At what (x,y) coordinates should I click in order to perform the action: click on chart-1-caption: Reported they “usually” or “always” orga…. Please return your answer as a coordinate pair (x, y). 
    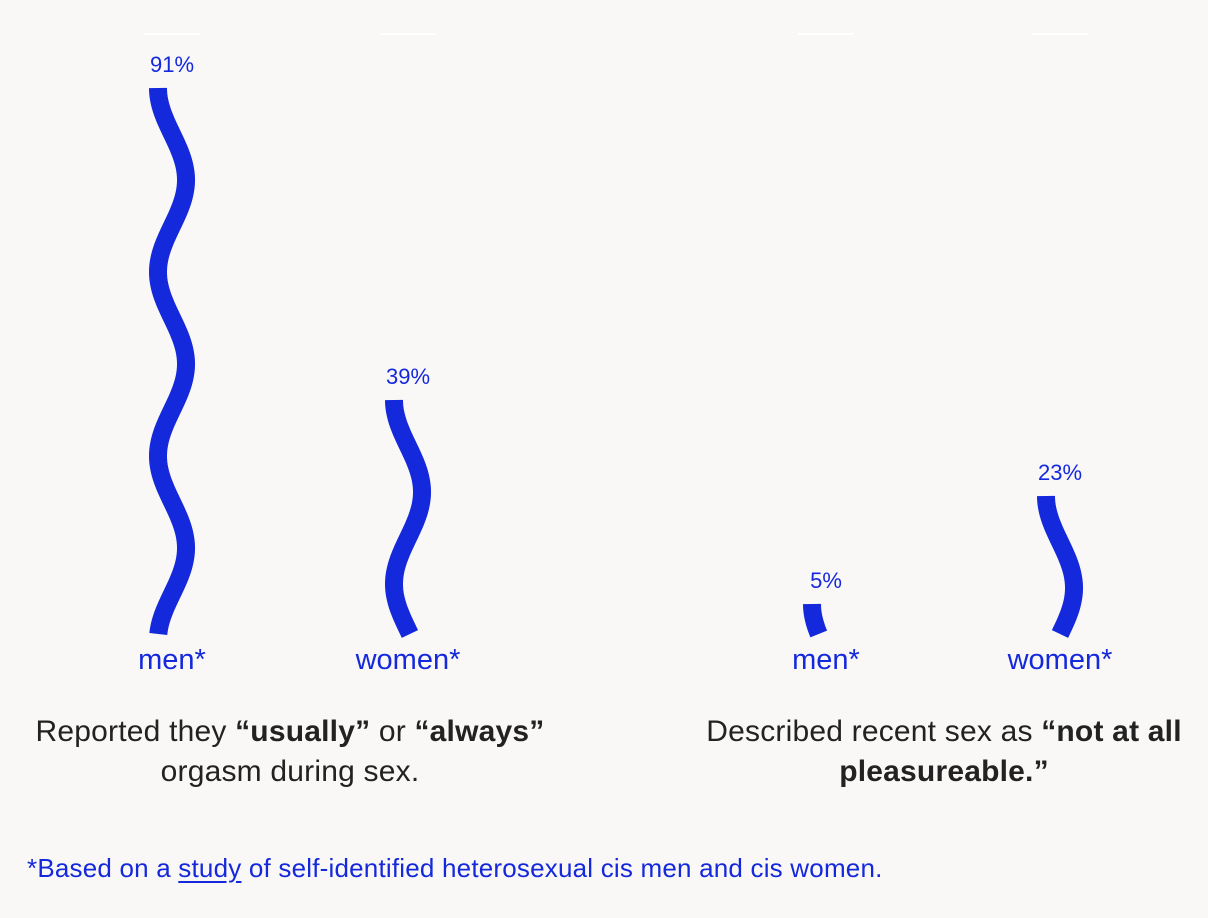
    Looking at the image, I should click on (290, 752).